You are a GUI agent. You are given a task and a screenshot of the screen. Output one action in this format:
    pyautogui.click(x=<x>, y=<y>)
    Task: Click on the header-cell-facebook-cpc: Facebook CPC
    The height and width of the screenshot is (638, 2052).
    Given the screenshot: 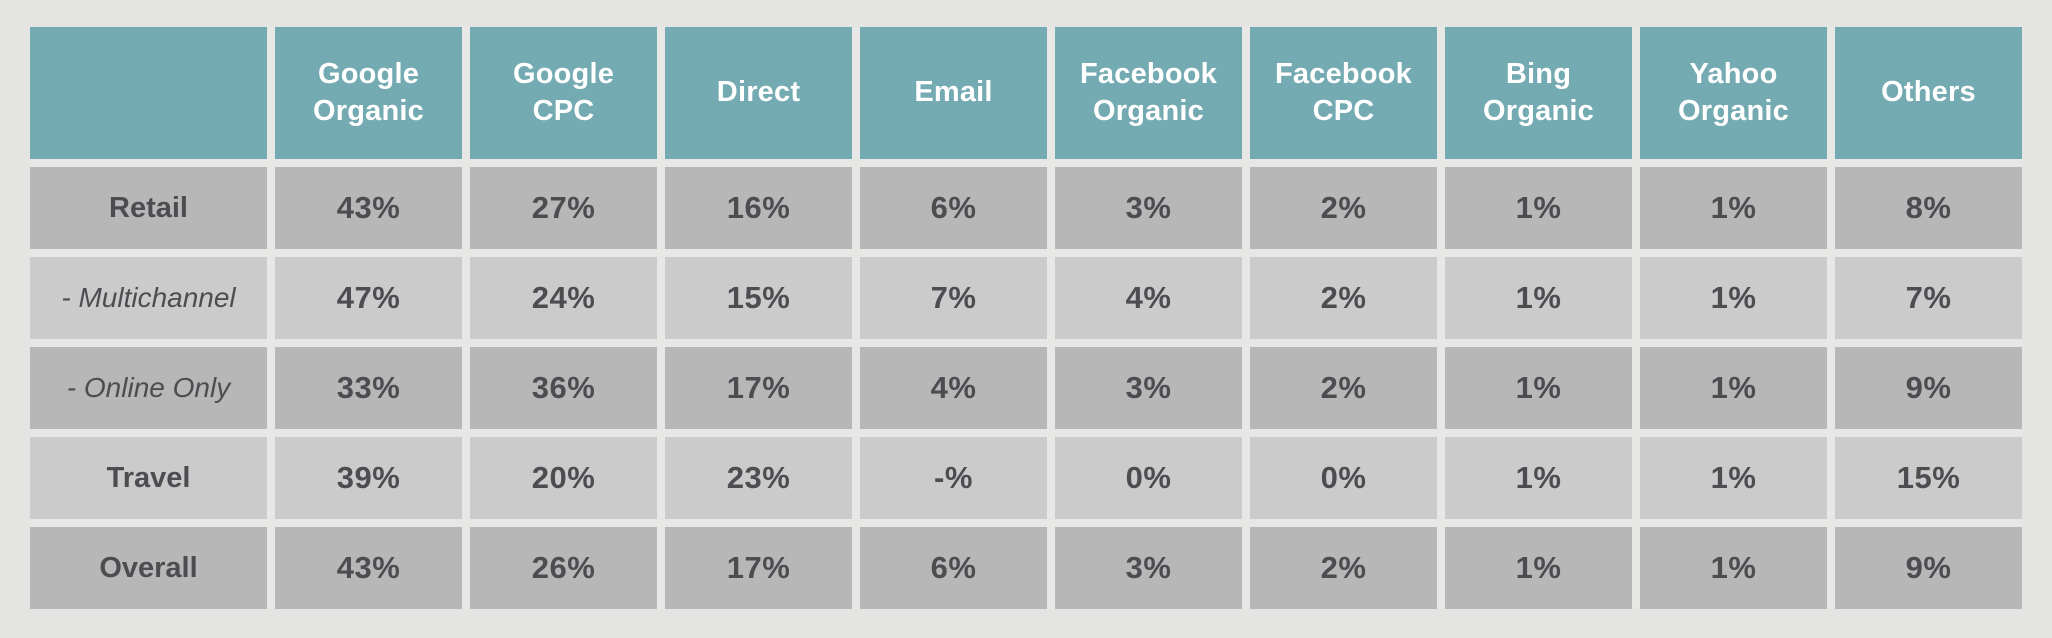 What is the action you would take?
    pyautogui.click(x=1343, y=93)
    